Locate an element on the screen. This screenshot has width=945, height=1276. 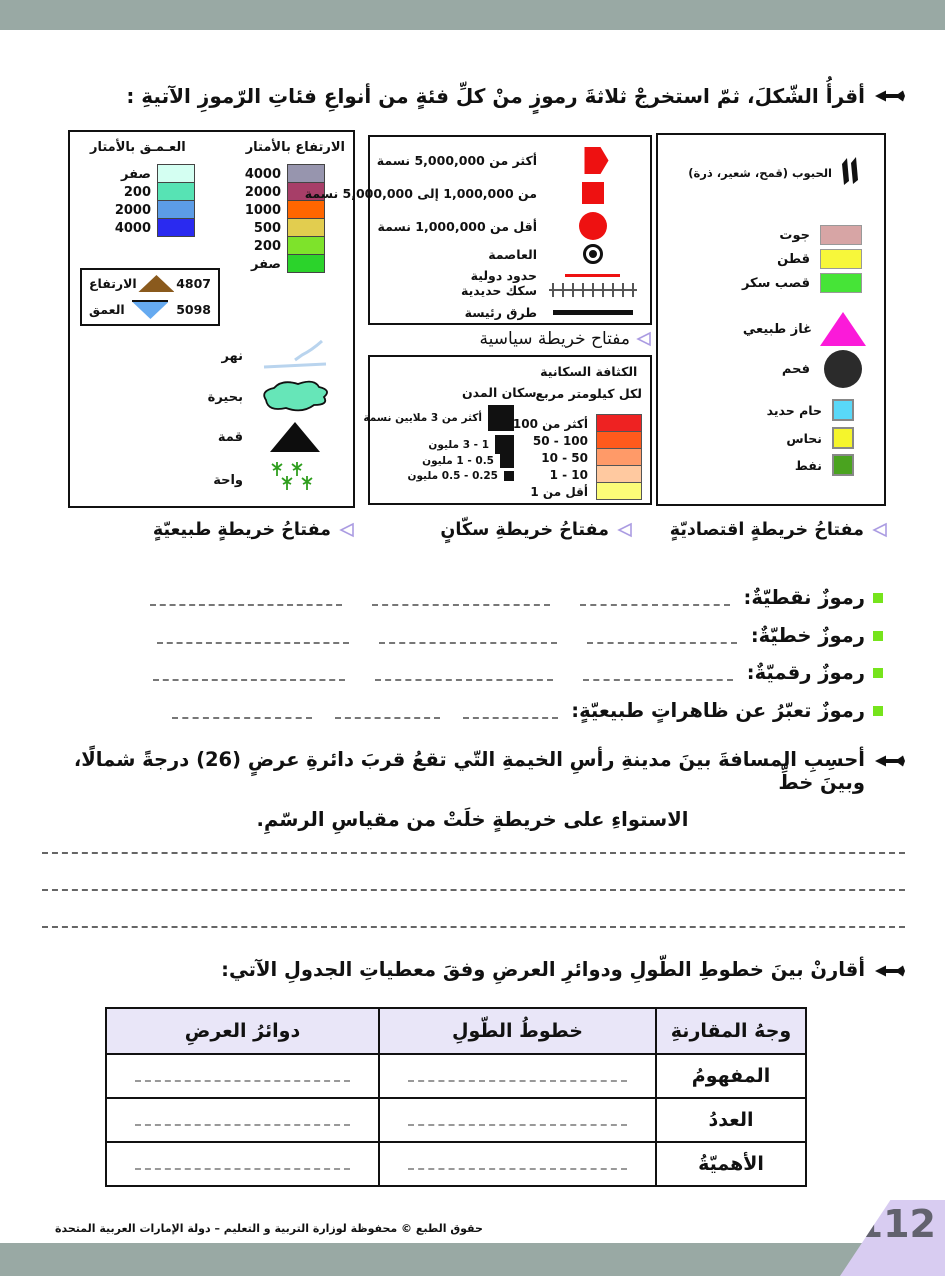
elevation-tick: 200 is located at coordinates (267, 246).